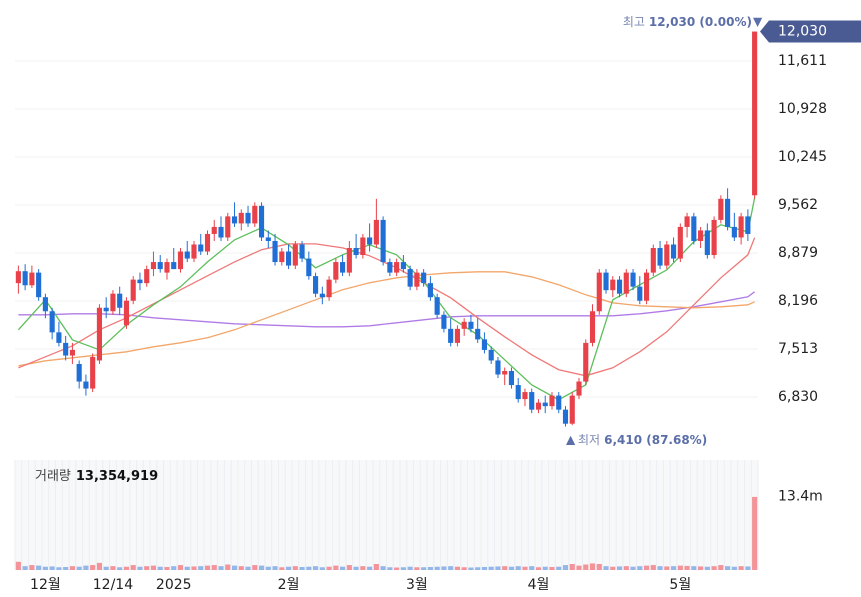 Image resolution: width=861 pixels, height=597 pixels. I want to click on y-tick-label: 8,196, so click(798, 301).